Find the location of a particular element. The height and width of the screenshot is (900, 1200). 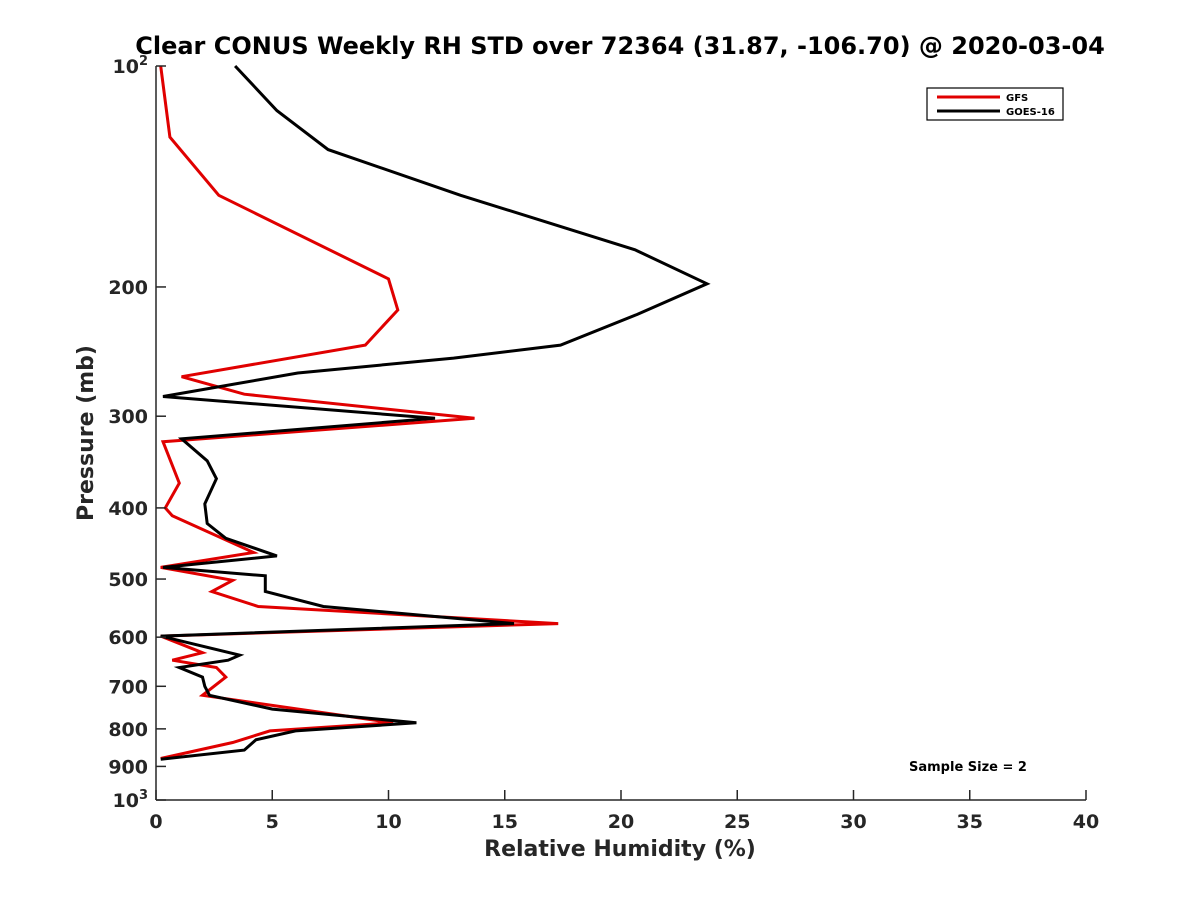

x-tick-label: 30 is located at coordinates (853, 822).